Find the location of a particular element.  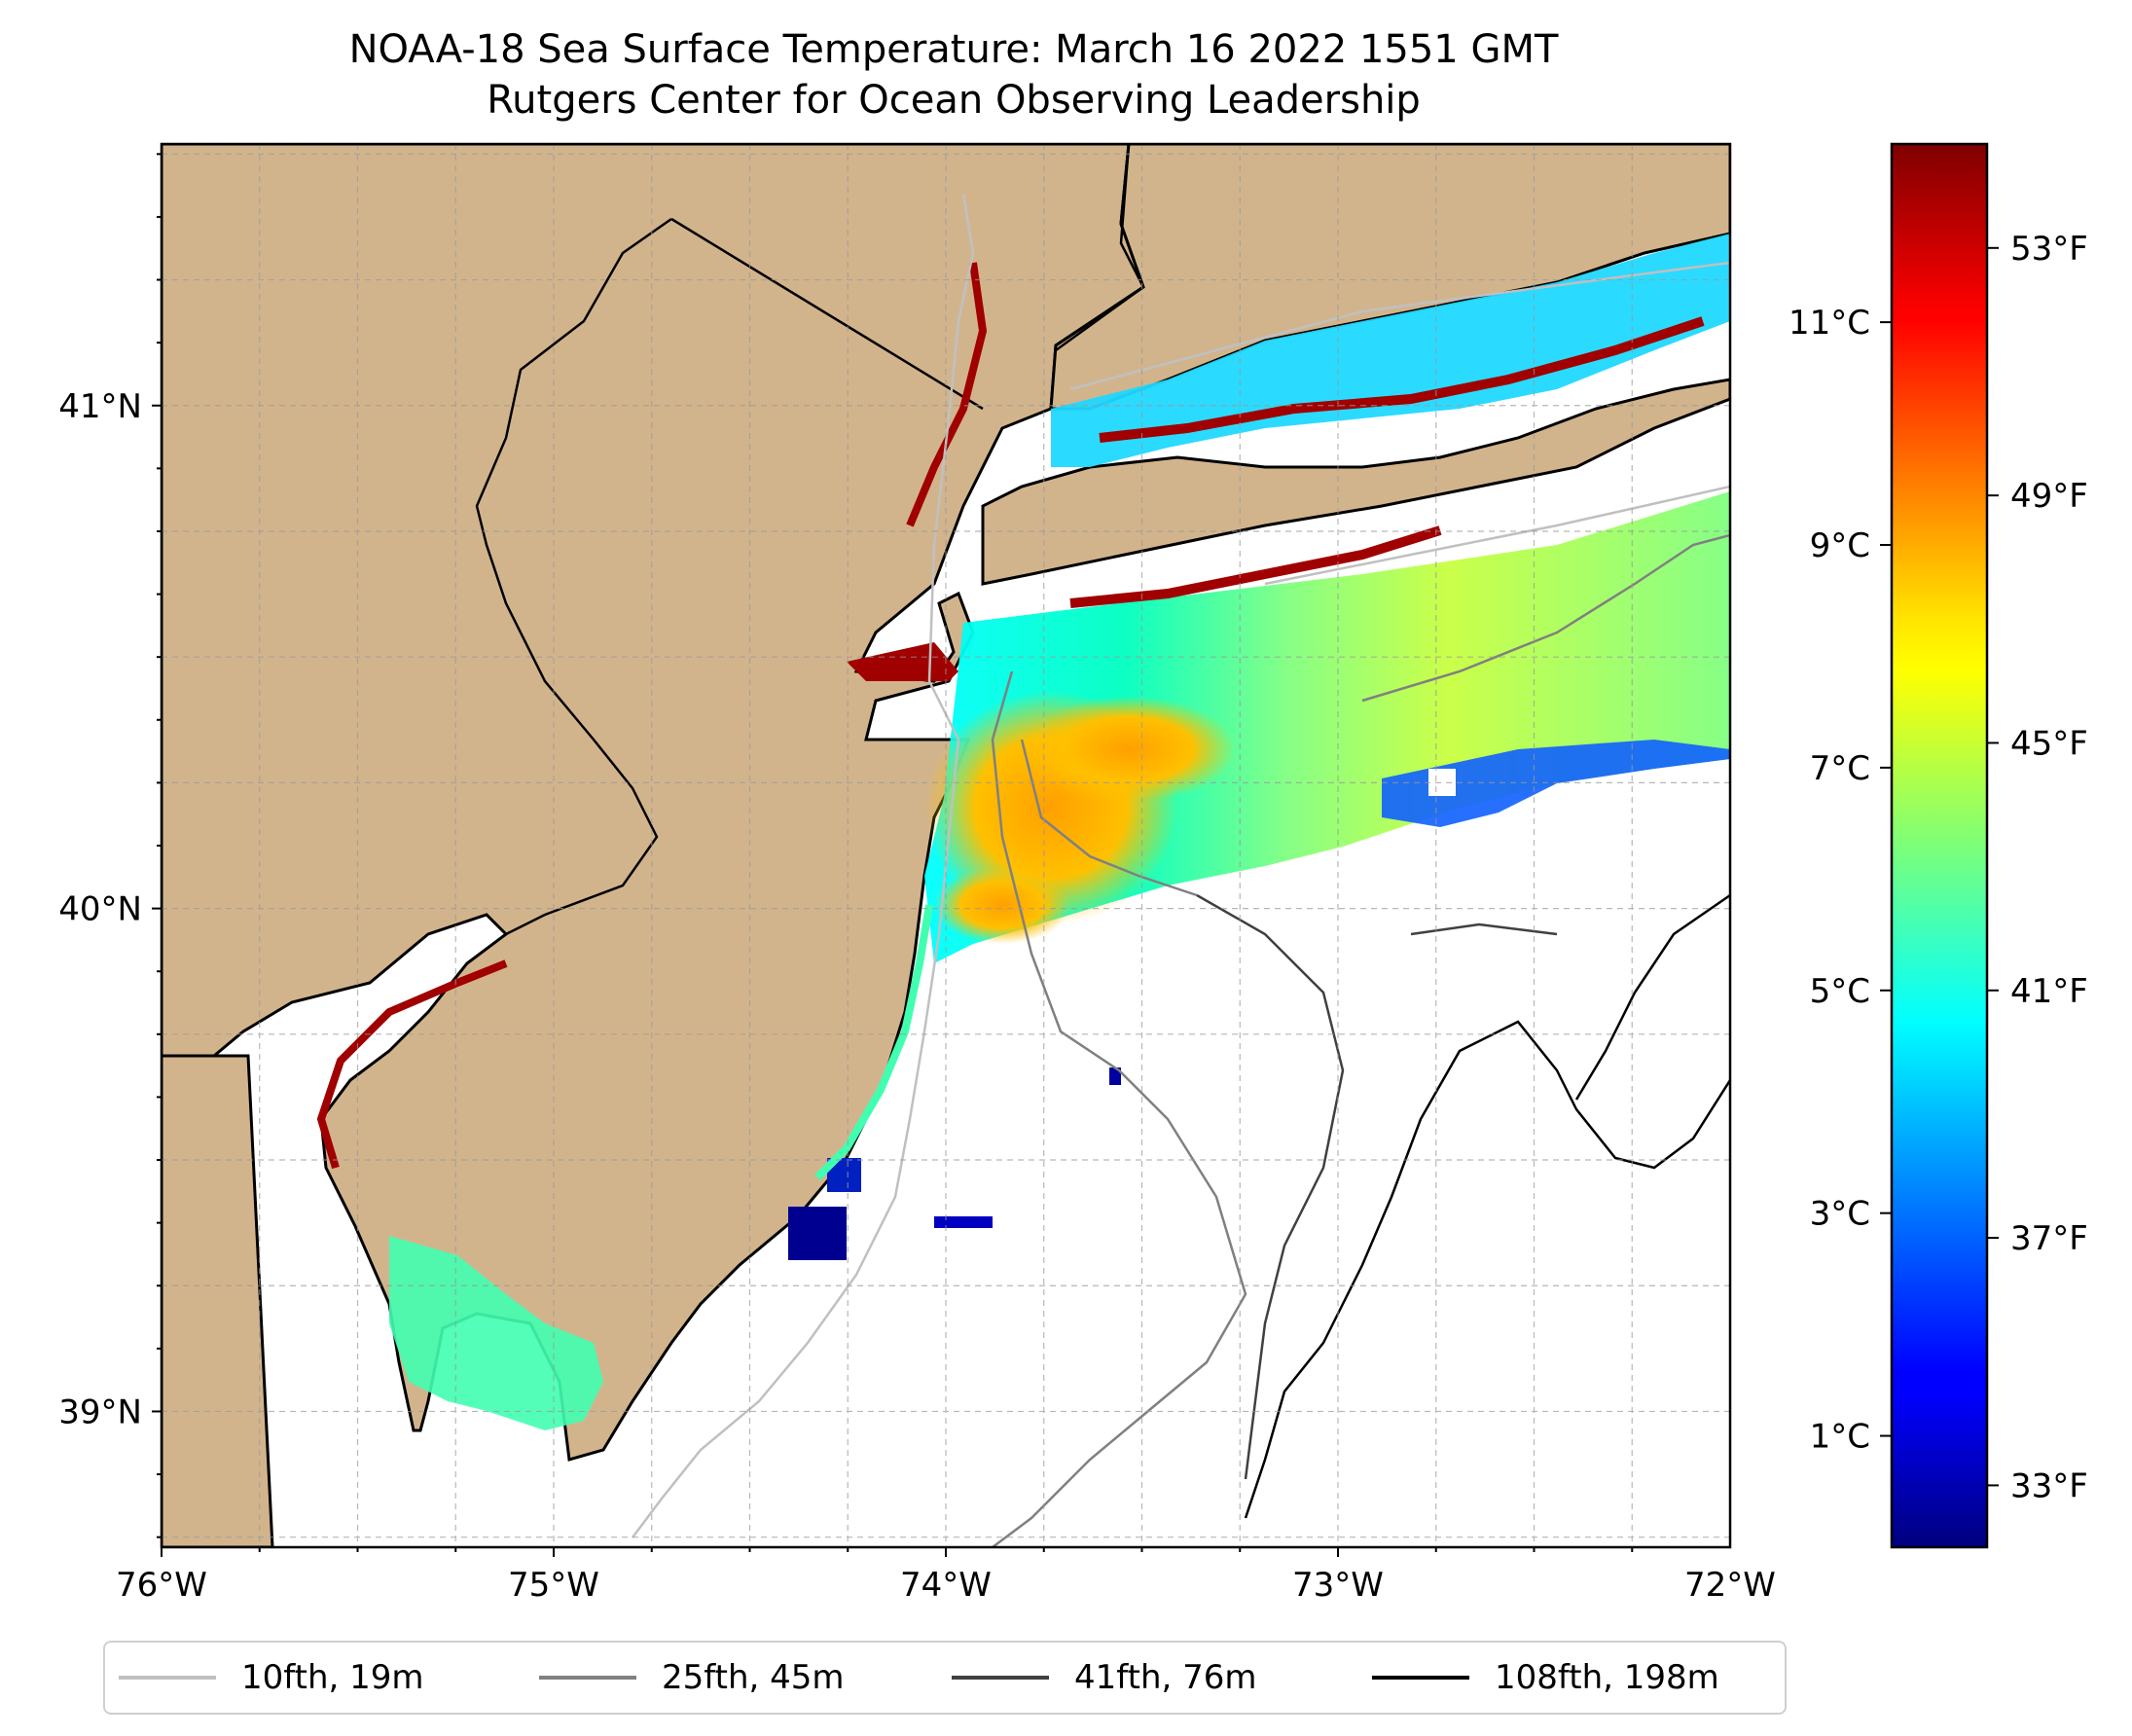

lon-tick-label: 76°W is located at coordinates (162, 1586).